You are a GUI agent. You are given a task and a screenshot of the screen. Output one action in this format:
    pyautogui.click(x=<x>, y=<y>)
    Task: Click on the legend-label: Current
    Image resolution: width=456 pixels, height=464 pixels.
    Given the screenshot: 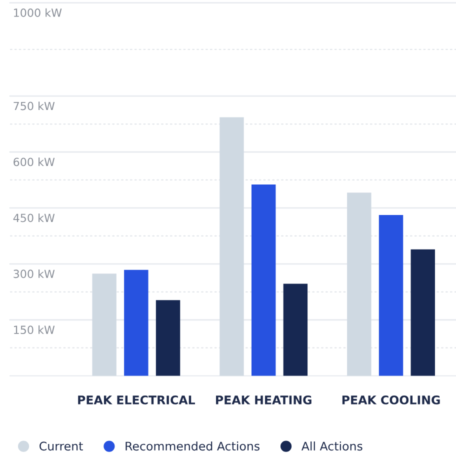 What is the action you would take?
    pyautogui.click(x=61, y=446)
    